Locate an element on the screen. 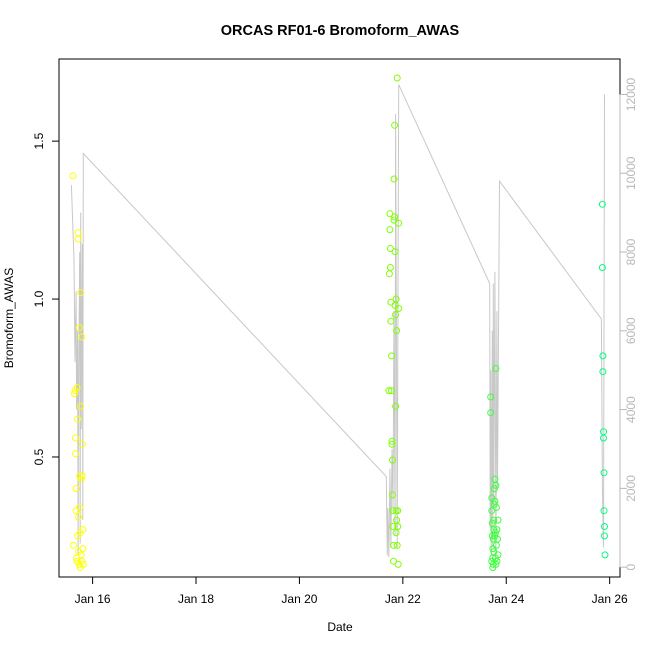 This screenshot has width=650, height=650. y2-tick-label: 6000 is located at coordinates (631, 330).